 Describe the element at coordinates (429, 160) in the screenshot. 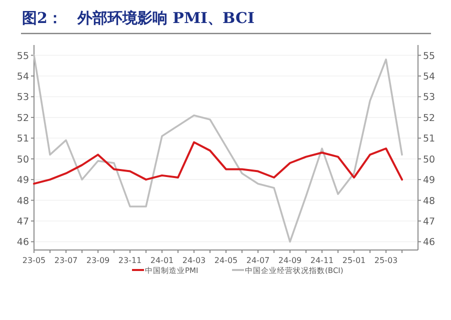

I see `y2-tick-label: 50` at that location.